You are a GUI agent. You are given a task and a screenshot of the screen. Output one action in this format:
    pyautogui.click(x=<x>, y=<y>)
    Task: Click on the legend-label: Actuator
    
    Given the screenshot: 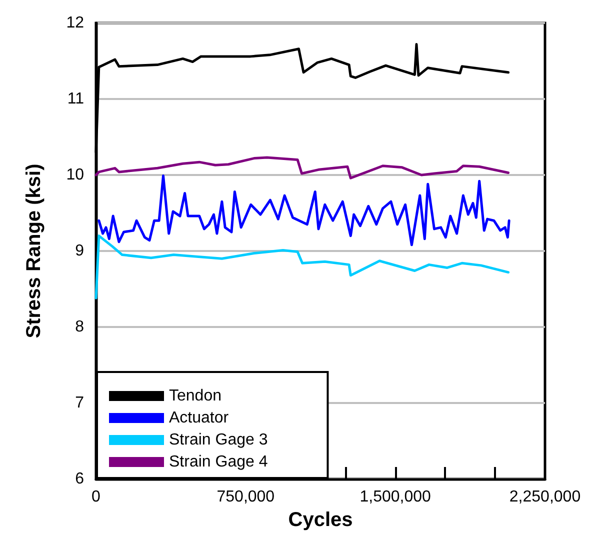 What is the action you would take?
    pyautogui.click(x=199, y=418)
    